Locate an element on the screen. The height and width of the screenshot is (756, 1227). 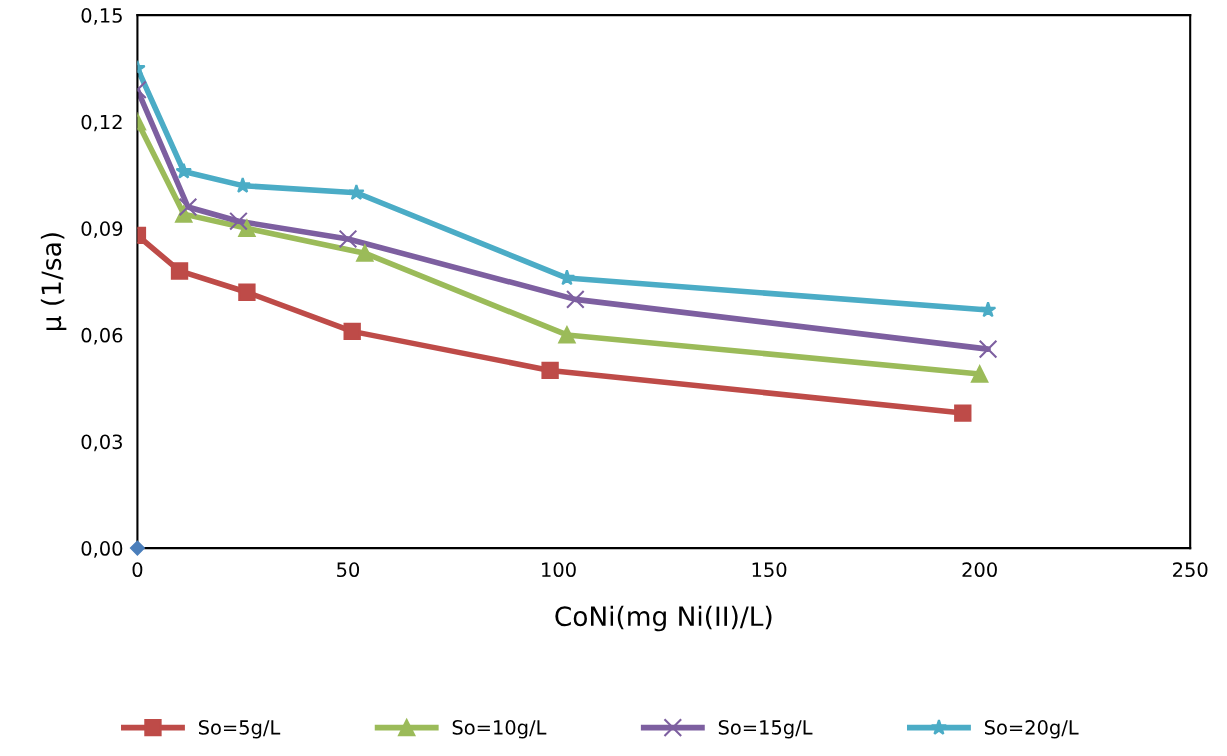
legend-label: So=5g/L is located at coordinates (239, 729).